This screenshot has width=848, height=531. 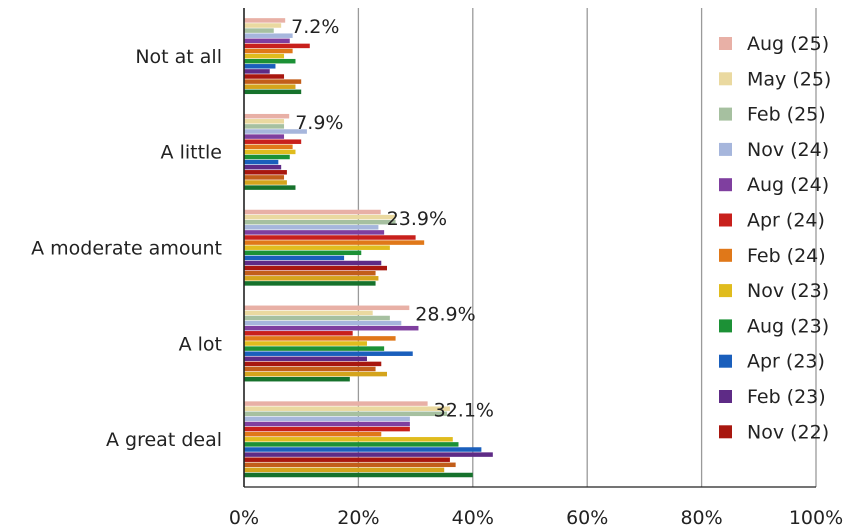 I want to click on legend-item-label: Nov (23), so click(x=788, y=291).